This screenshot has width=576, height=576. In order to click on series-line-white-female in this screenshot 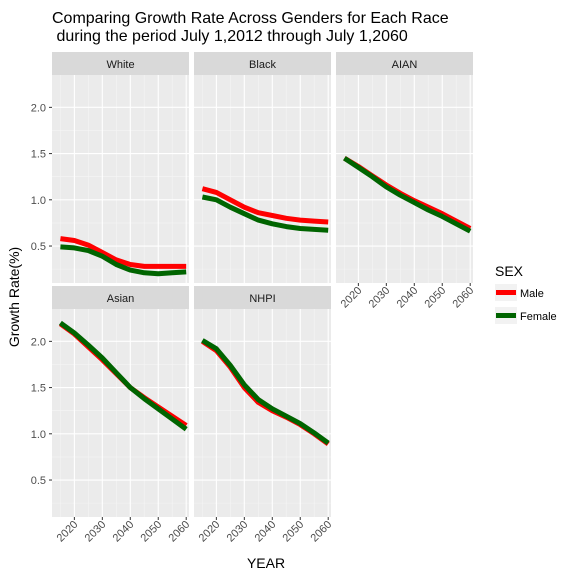, I will do `click(123, 260)`.